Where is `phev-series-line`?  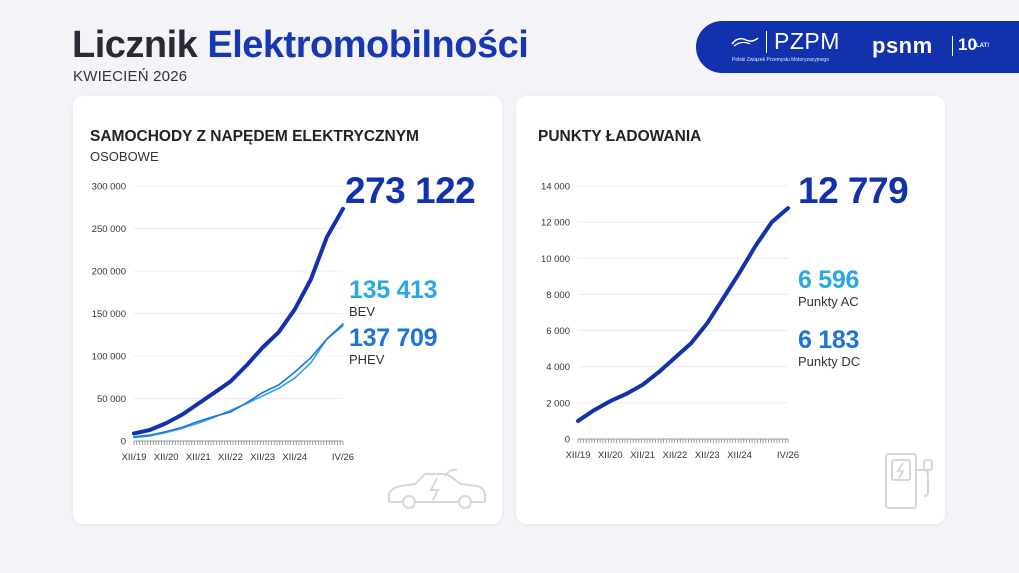
phev-series-line is located at coordinates (238, 380).